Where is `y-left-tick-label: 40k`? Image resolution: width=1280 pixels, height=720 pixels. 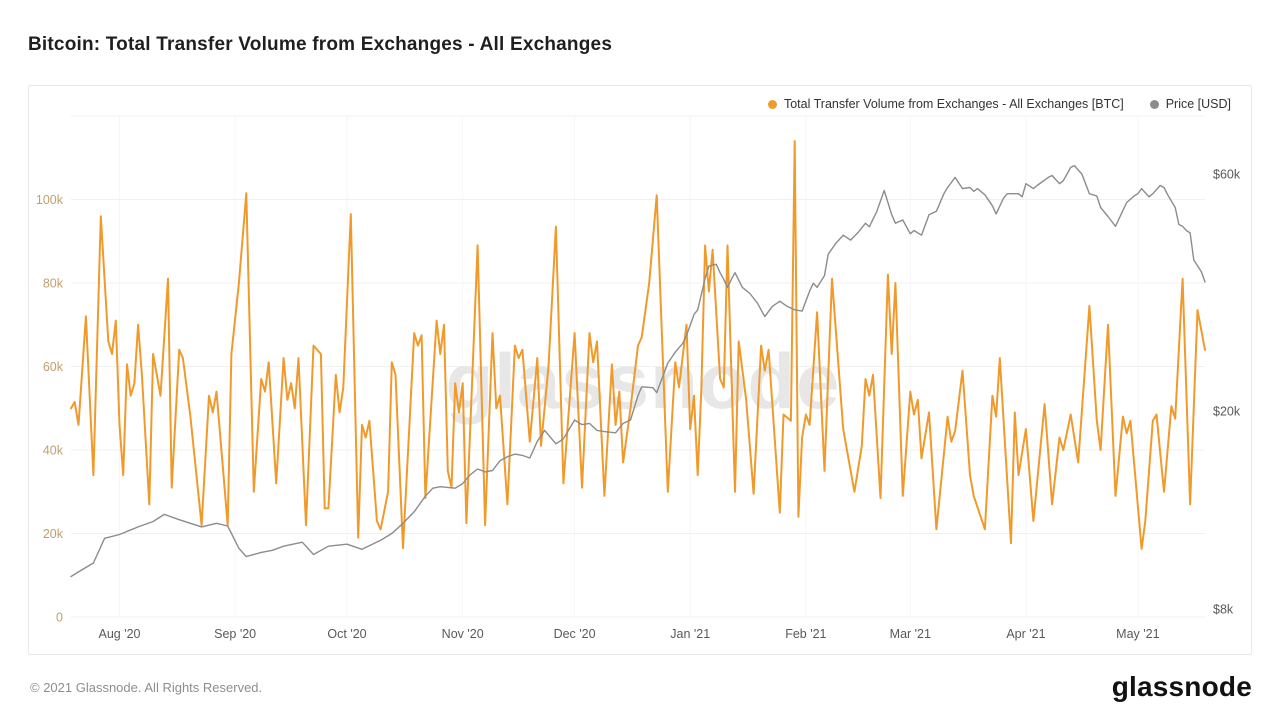
y-left-tick-label: 40k is located at coordinates (53, 451).